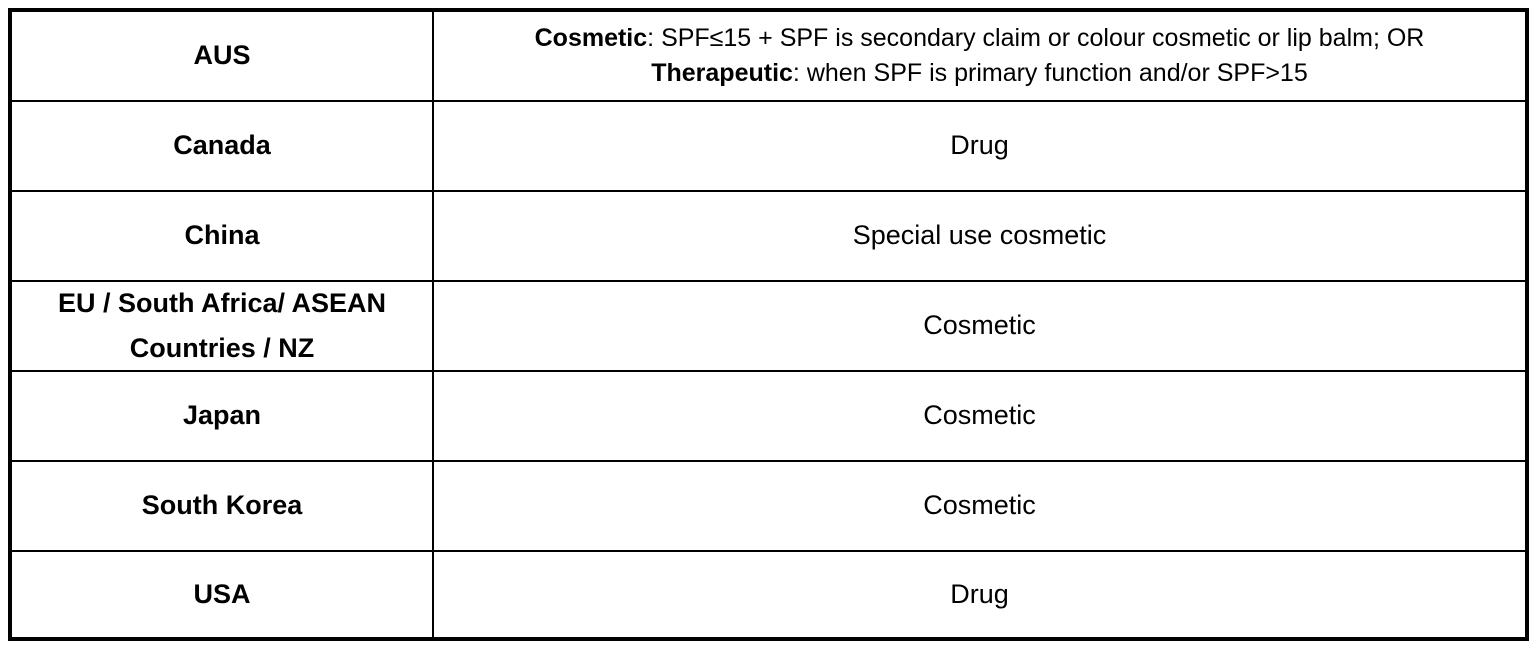  Describe the element at coordinates (768, 235) in the screenshot. I see `table-row-china: China Special use cosmetic` at that location.